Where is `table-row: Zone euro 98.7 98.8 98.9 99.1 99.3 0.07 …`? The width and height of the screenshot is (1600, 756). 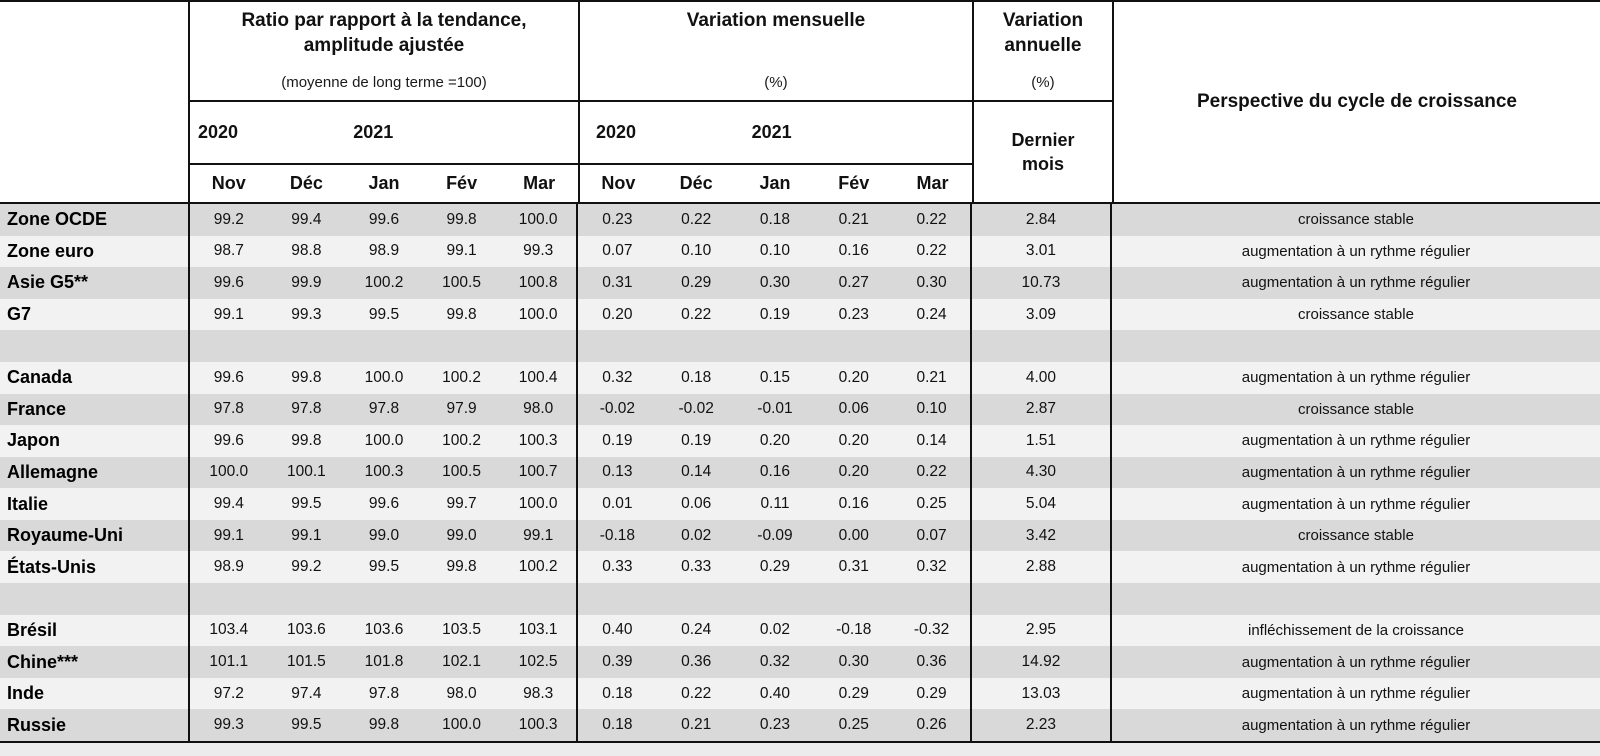
table-row: Zone euro 98.7 98.8 98.9 99.1 99.3 0.07 … is located at coordinates (800, 251).